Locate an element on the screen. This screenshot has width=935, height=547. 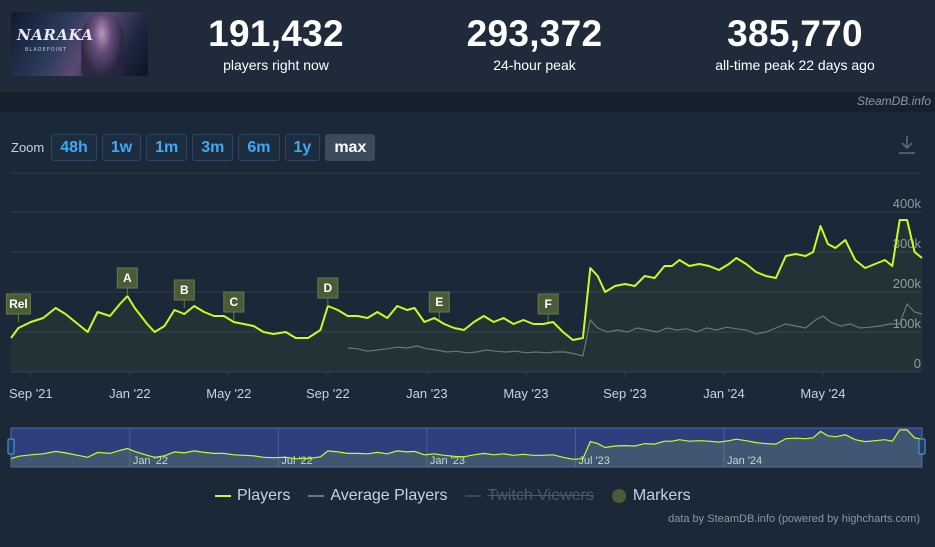
x-tick-label: Sep '22 is located at coordinates (328, 393).